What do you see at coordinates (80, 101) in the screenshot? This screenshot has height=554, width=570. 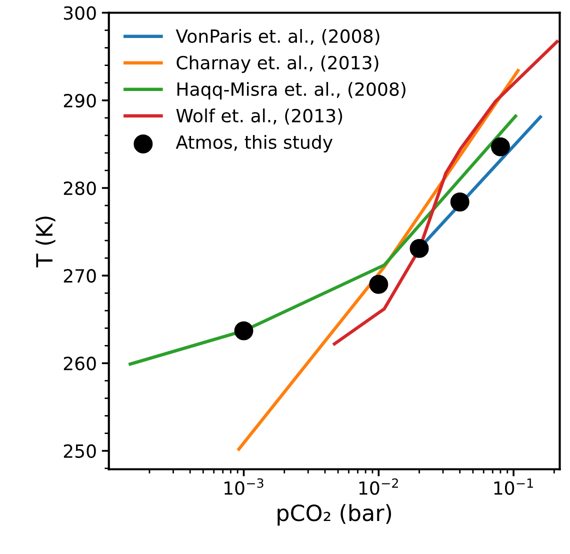 I see `y-tick-label: 290` at bounding box center [80, 101].